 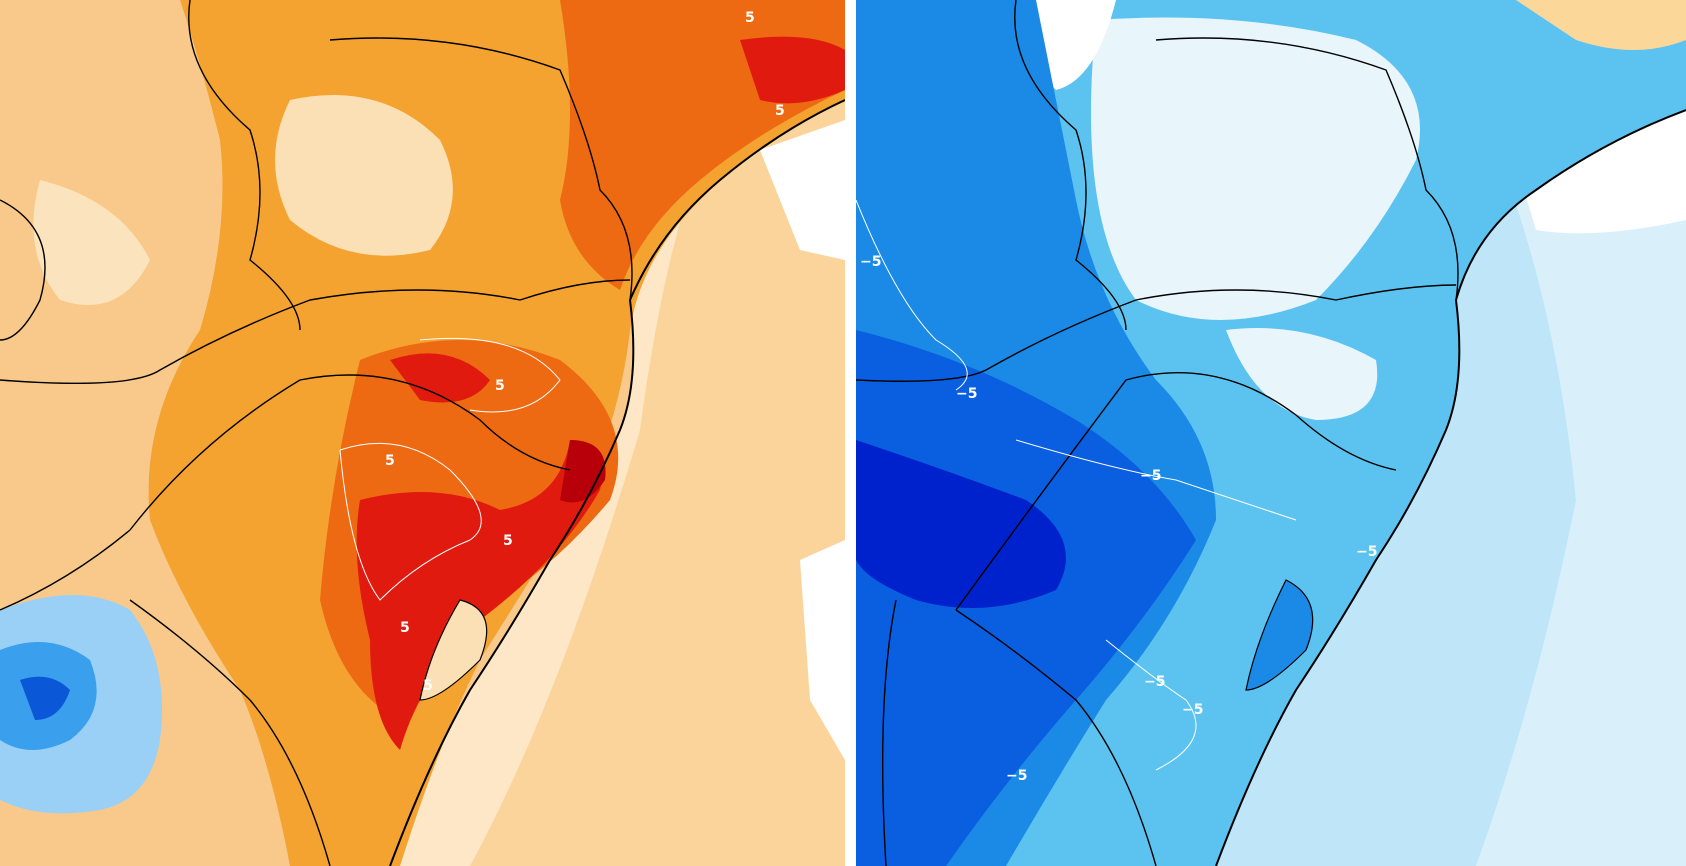 What do you see at coordinates (1601, 25) in the screenshot?
I see `warm-patch` at bounding box center [1601, 25].